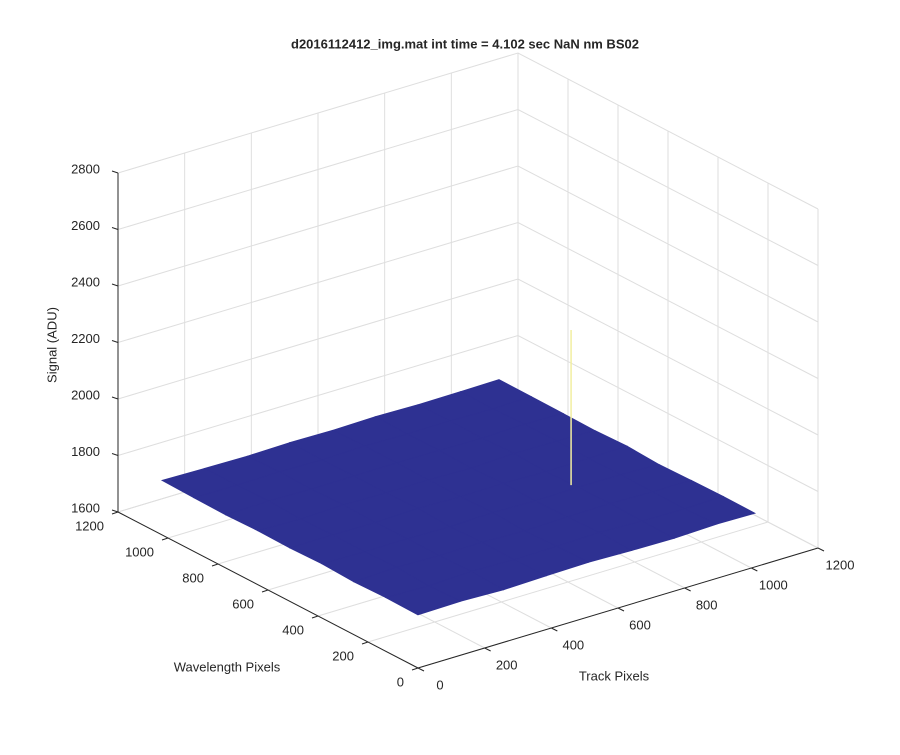 The image size is (900, 755). What do you see at coordinates (85, 338) in the screenshot?
I see `z-tick-label: 2200` at bounding box center [85, 338].